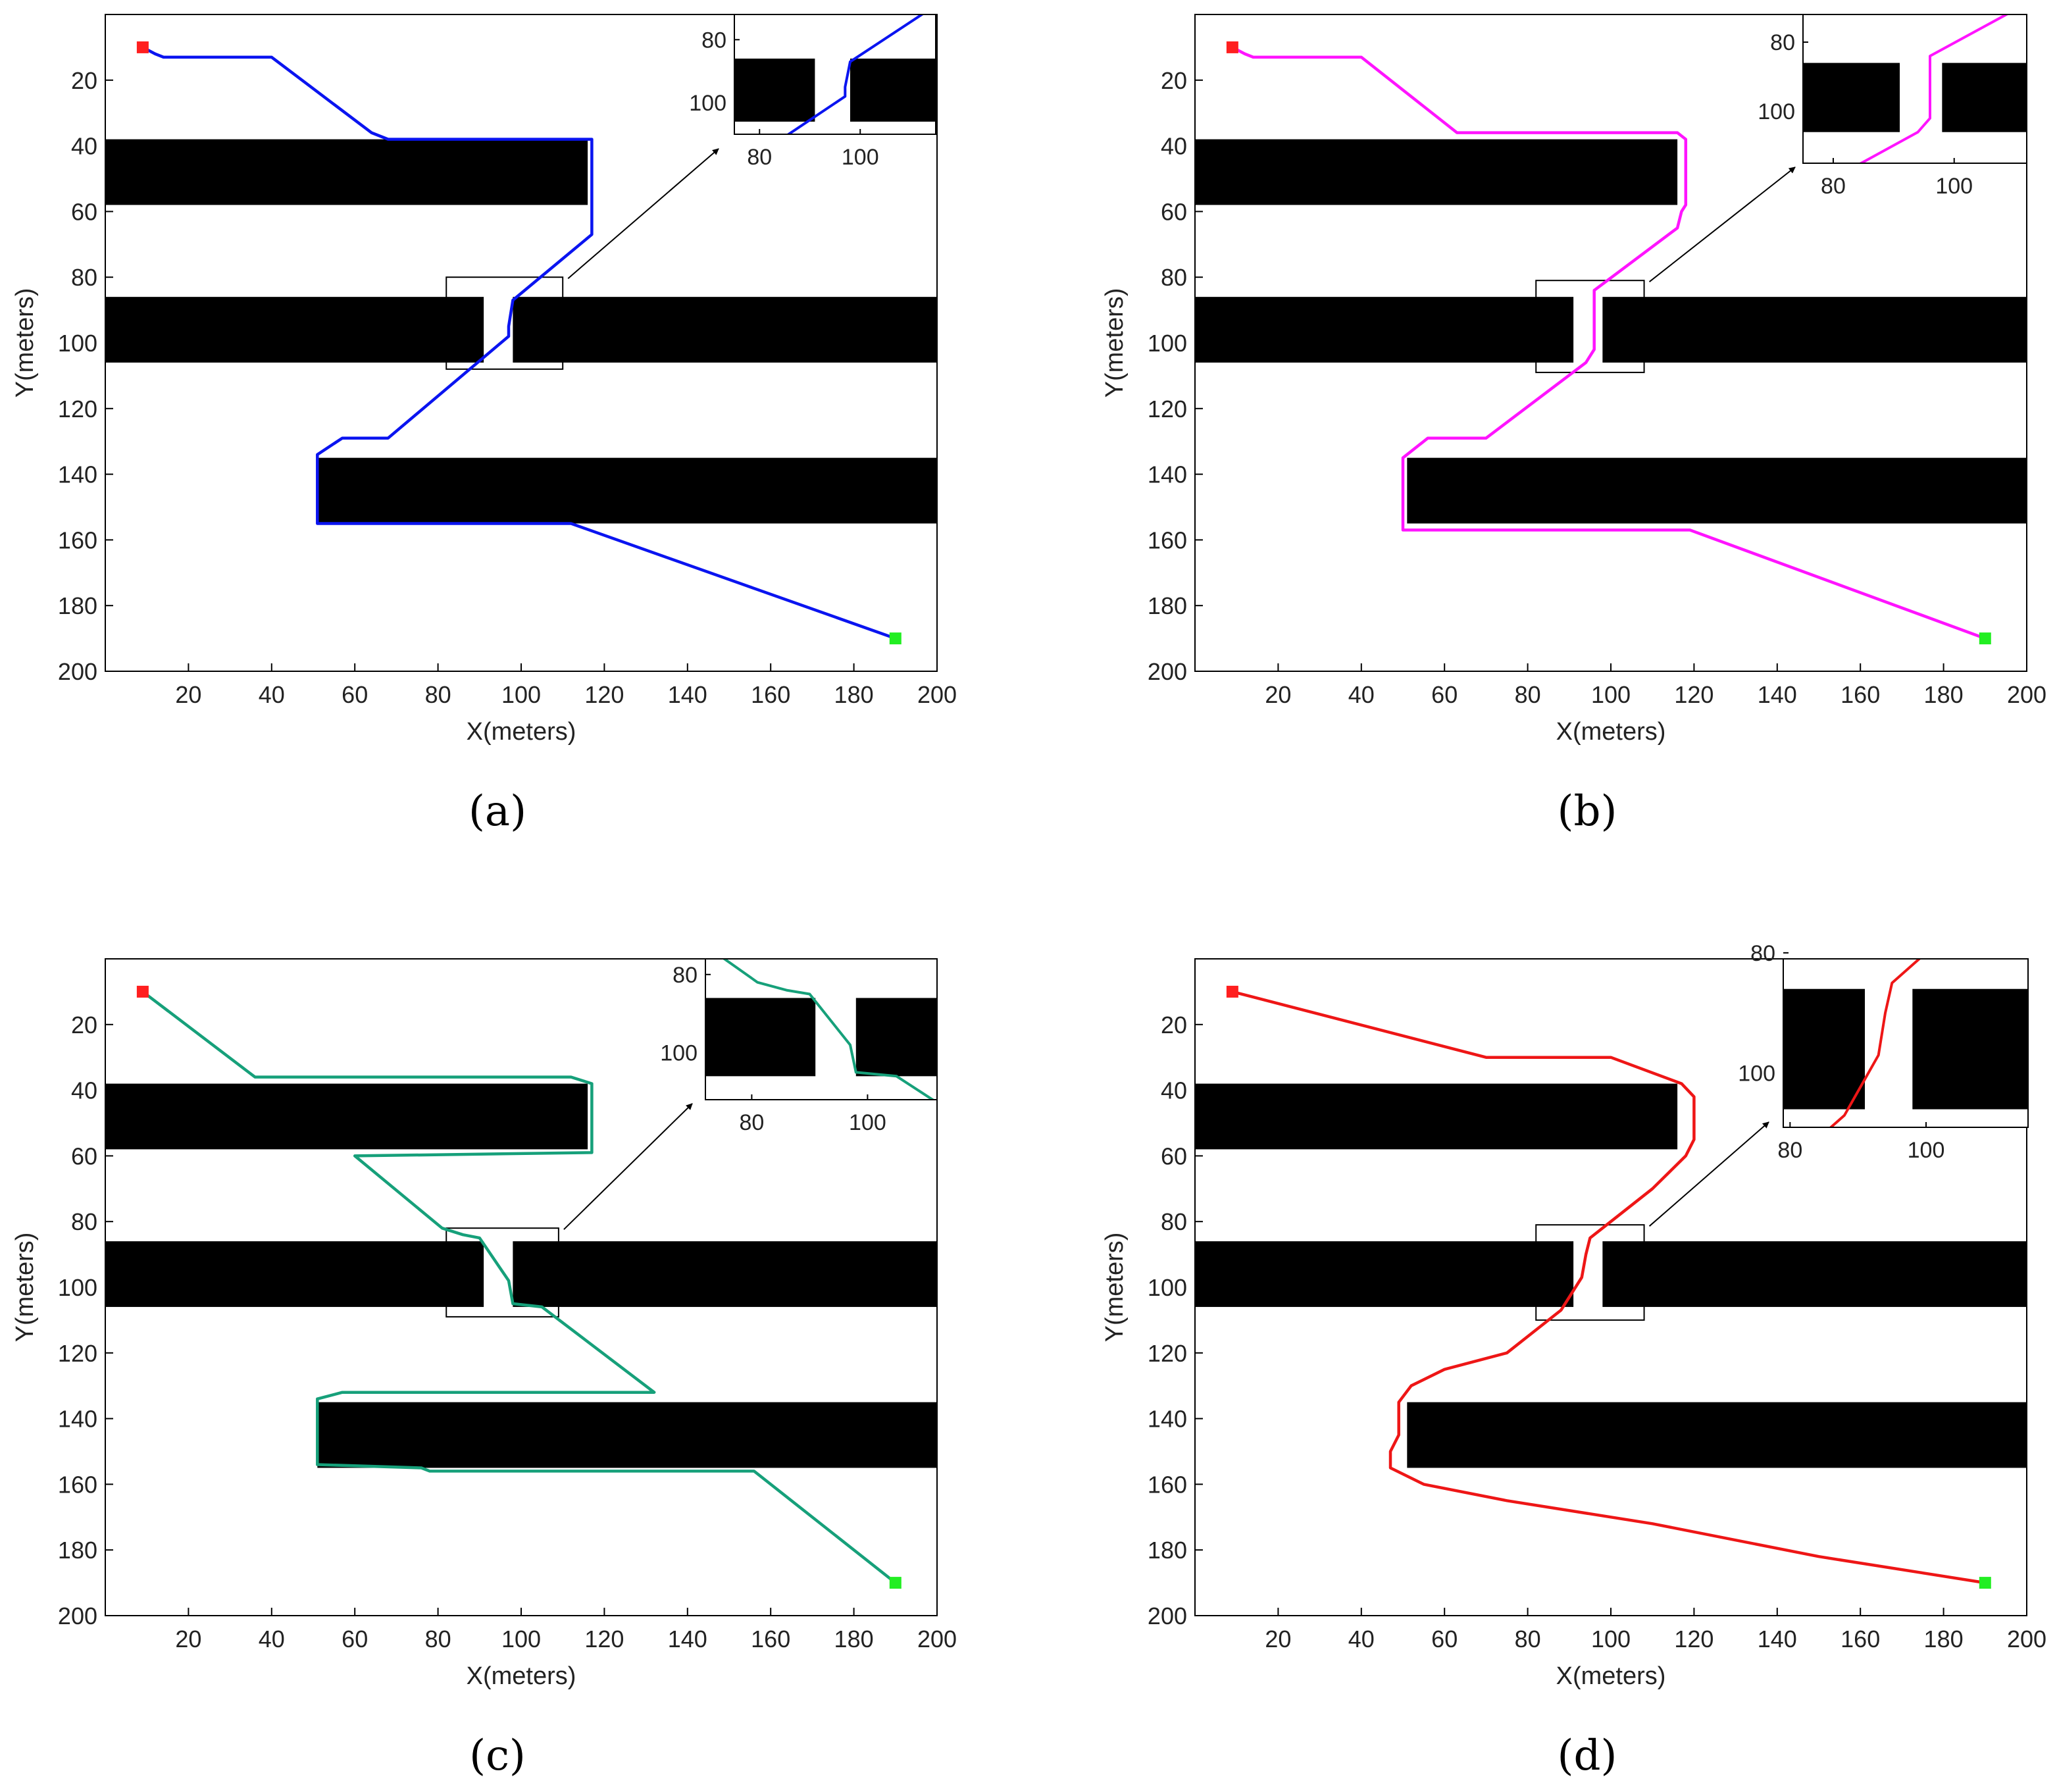  What do you see at coordinates (77, 343) in the screenshot?
I see `y-tick-label: 100` at bounding box center [77, 343].